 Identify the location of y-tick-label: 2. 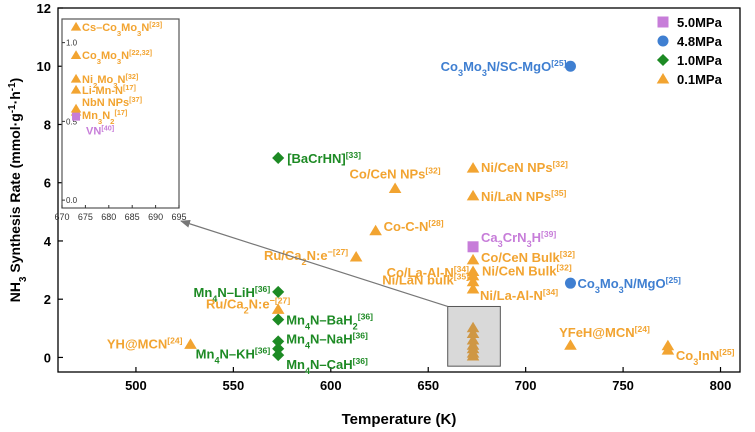
(47, 299).